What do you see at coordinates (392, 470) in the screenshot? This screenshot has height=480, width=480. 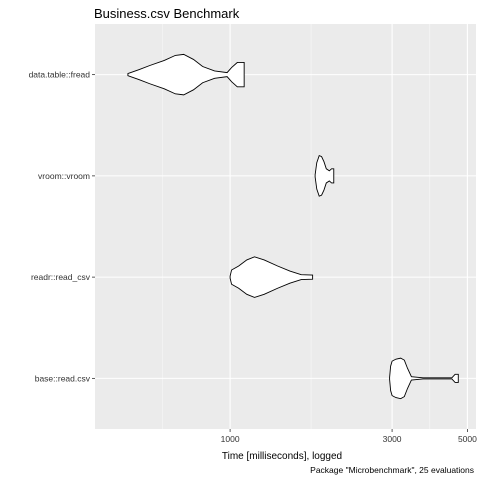 I see `chart-caption: Package "Microbenchmark", 25 evaluations` at bounding box center [392, 470].